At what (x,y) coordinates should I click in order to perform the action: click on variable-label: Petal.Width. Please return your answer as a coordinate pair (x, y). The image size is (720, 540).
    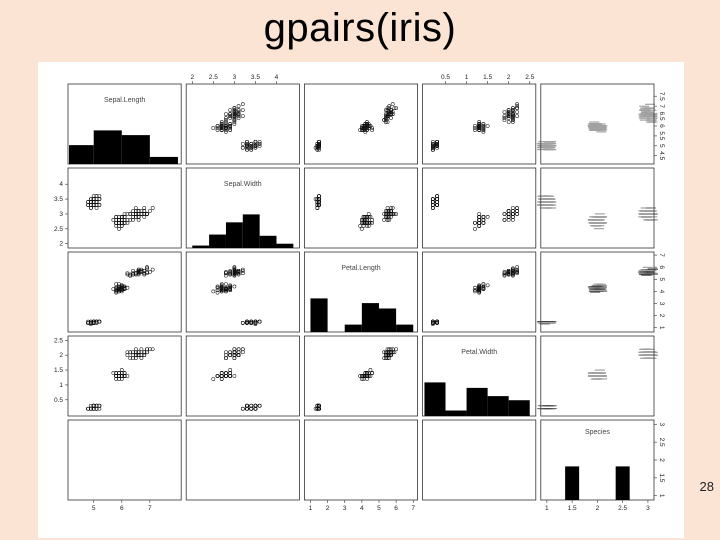
    Looking at the image, I should click on (479, 352).